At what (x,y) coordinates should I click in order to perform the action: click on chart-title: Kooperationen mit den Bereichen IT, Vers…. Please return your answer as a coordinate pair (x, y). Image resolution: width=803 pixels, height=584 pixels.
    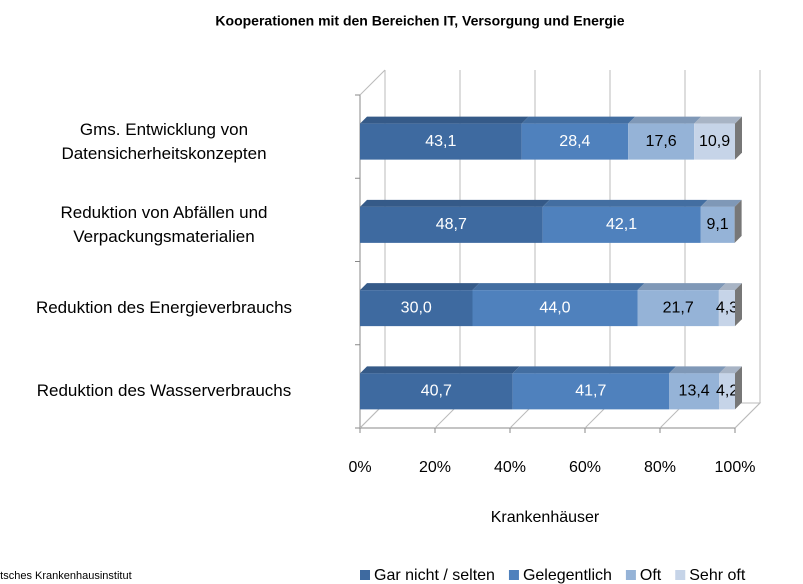
    Looking at the image, I should click on (419, 21).